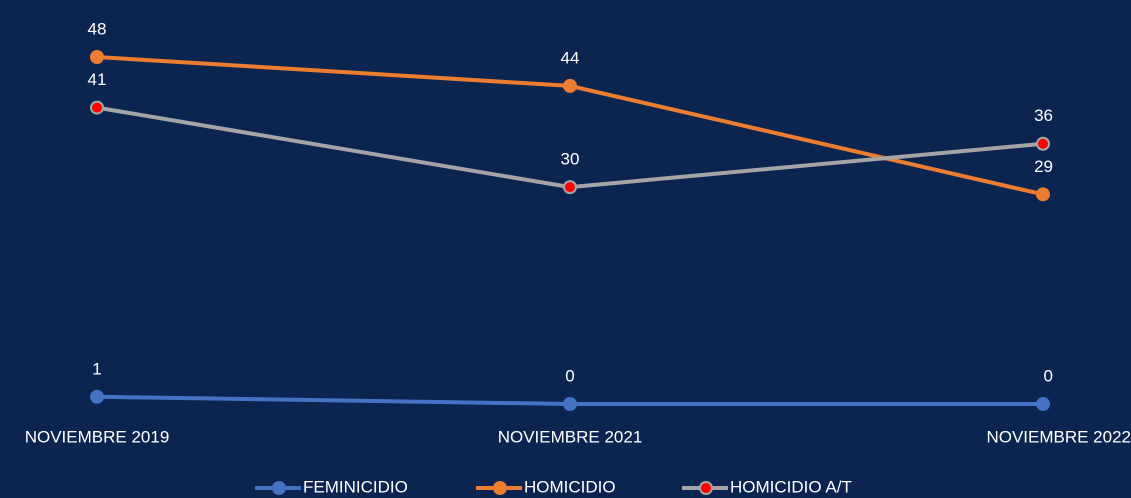  I want to click on legend-label: HOMICIDIO, so click(570, 486).